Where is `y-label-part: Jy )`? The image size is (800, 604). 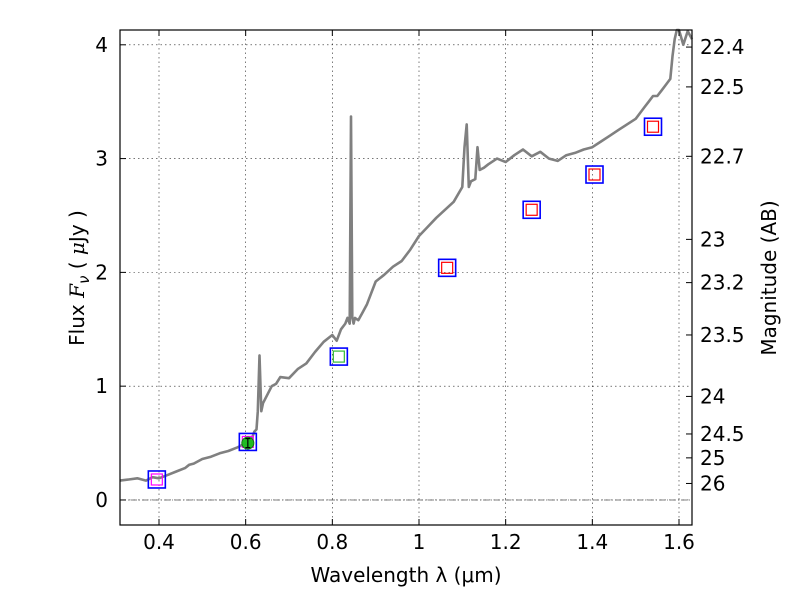
y-label-part: Jy ) is located at coordinates (77, 227).